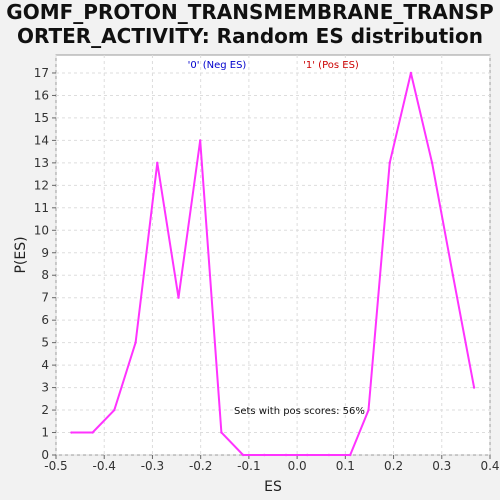 The image size is (500, 500). Describe the element at coordinates (45, 343) in the screenshot. I see `y-tick-label: 5` at that location.